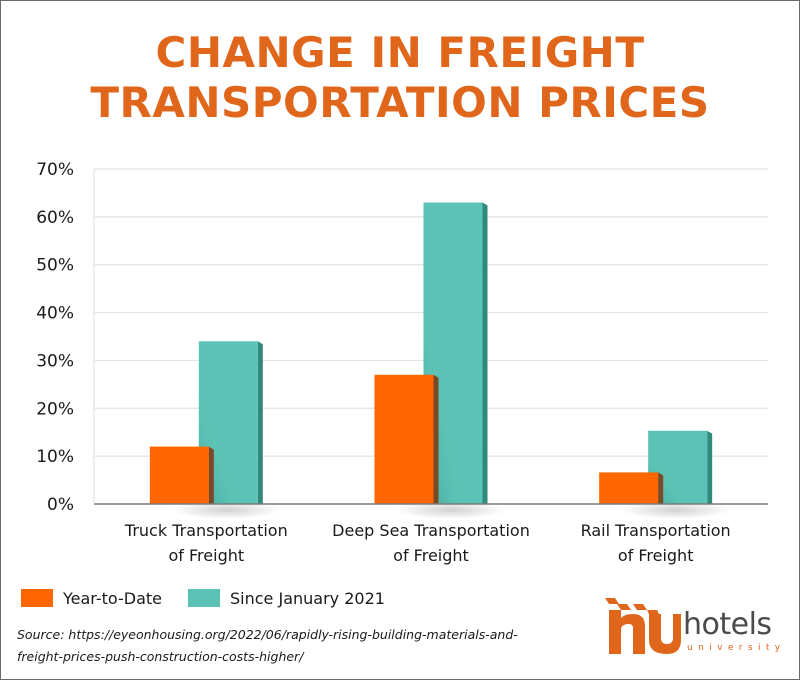 This screenshot has height=680, width=800. Describe the element at coordinates (55, 457) in the screenshot. I see `y-tick-label: 10%` at that location.